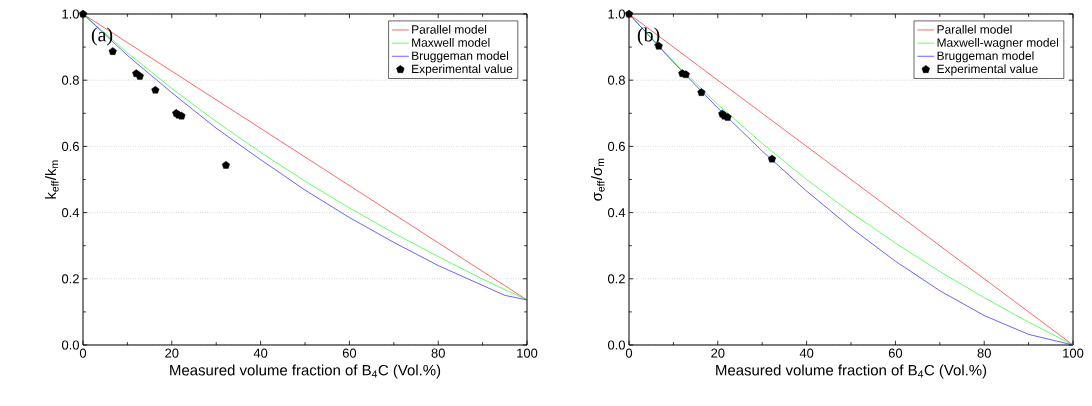 The height and width of the screenshot is (406, 1092). Describe the element at coordinates (102, 36) in the screenshot. I see `annotation: (a)` at that location.